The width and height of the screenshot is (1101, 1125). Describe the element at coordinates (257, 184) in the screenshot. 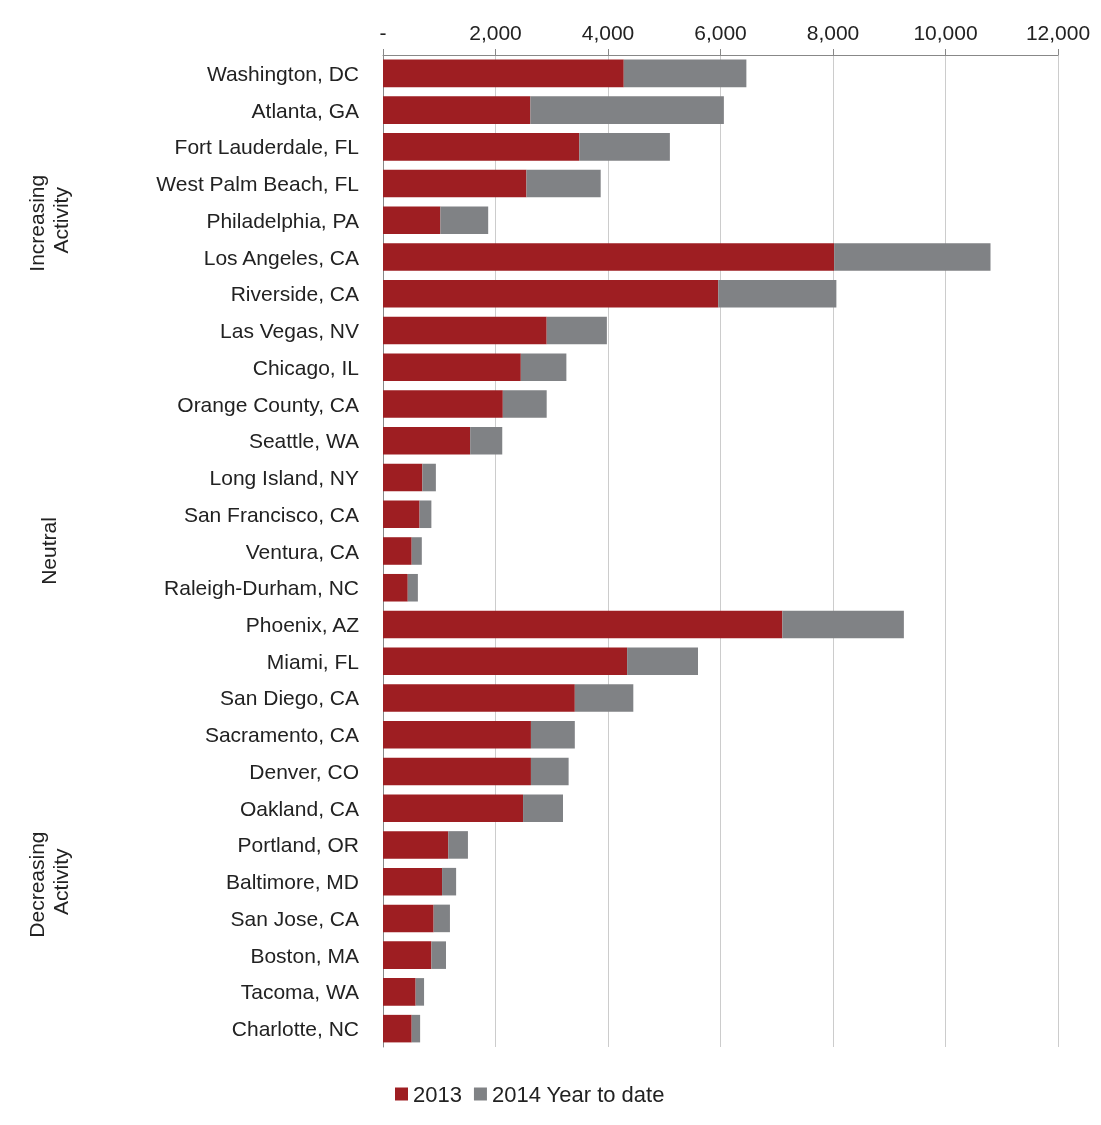

I see `y-tick-label: West Palm Beach, FL` at that location.